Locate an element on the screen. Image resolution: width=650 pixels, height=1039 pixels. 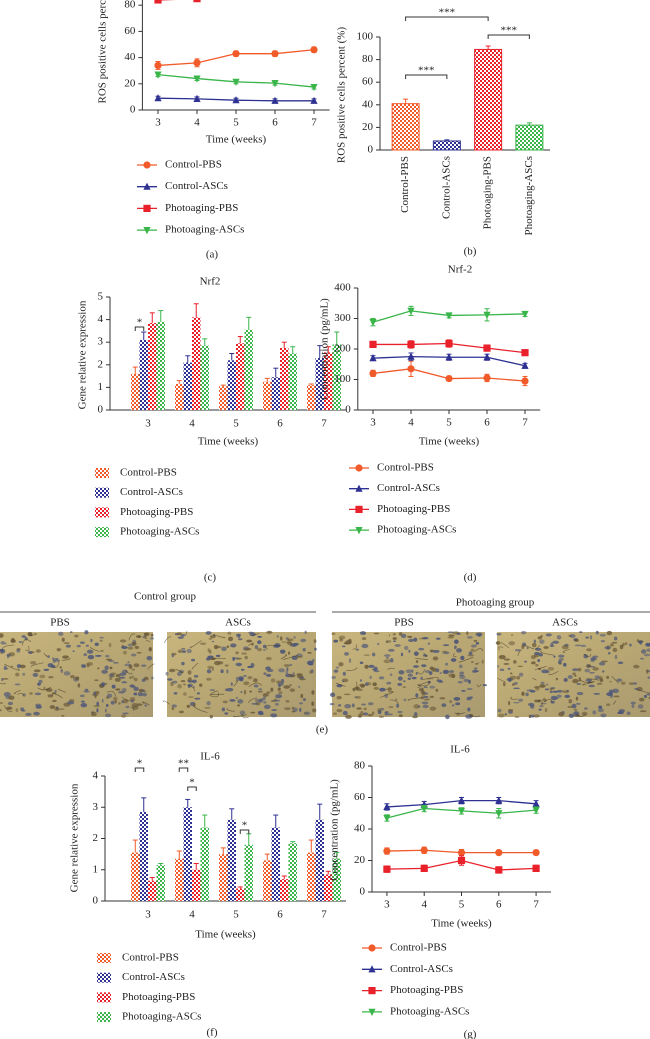
y-axis-label: Gene relative expression is located at coordinates (75, 837).